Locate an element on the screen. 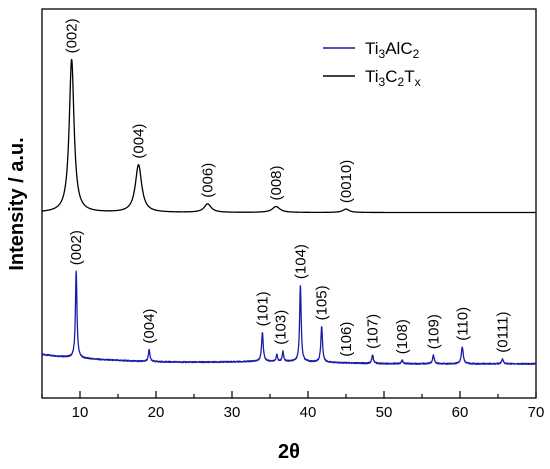 This screenshot has width=550, height=469. peak-label: (008) is located at coordinates (276, 182).